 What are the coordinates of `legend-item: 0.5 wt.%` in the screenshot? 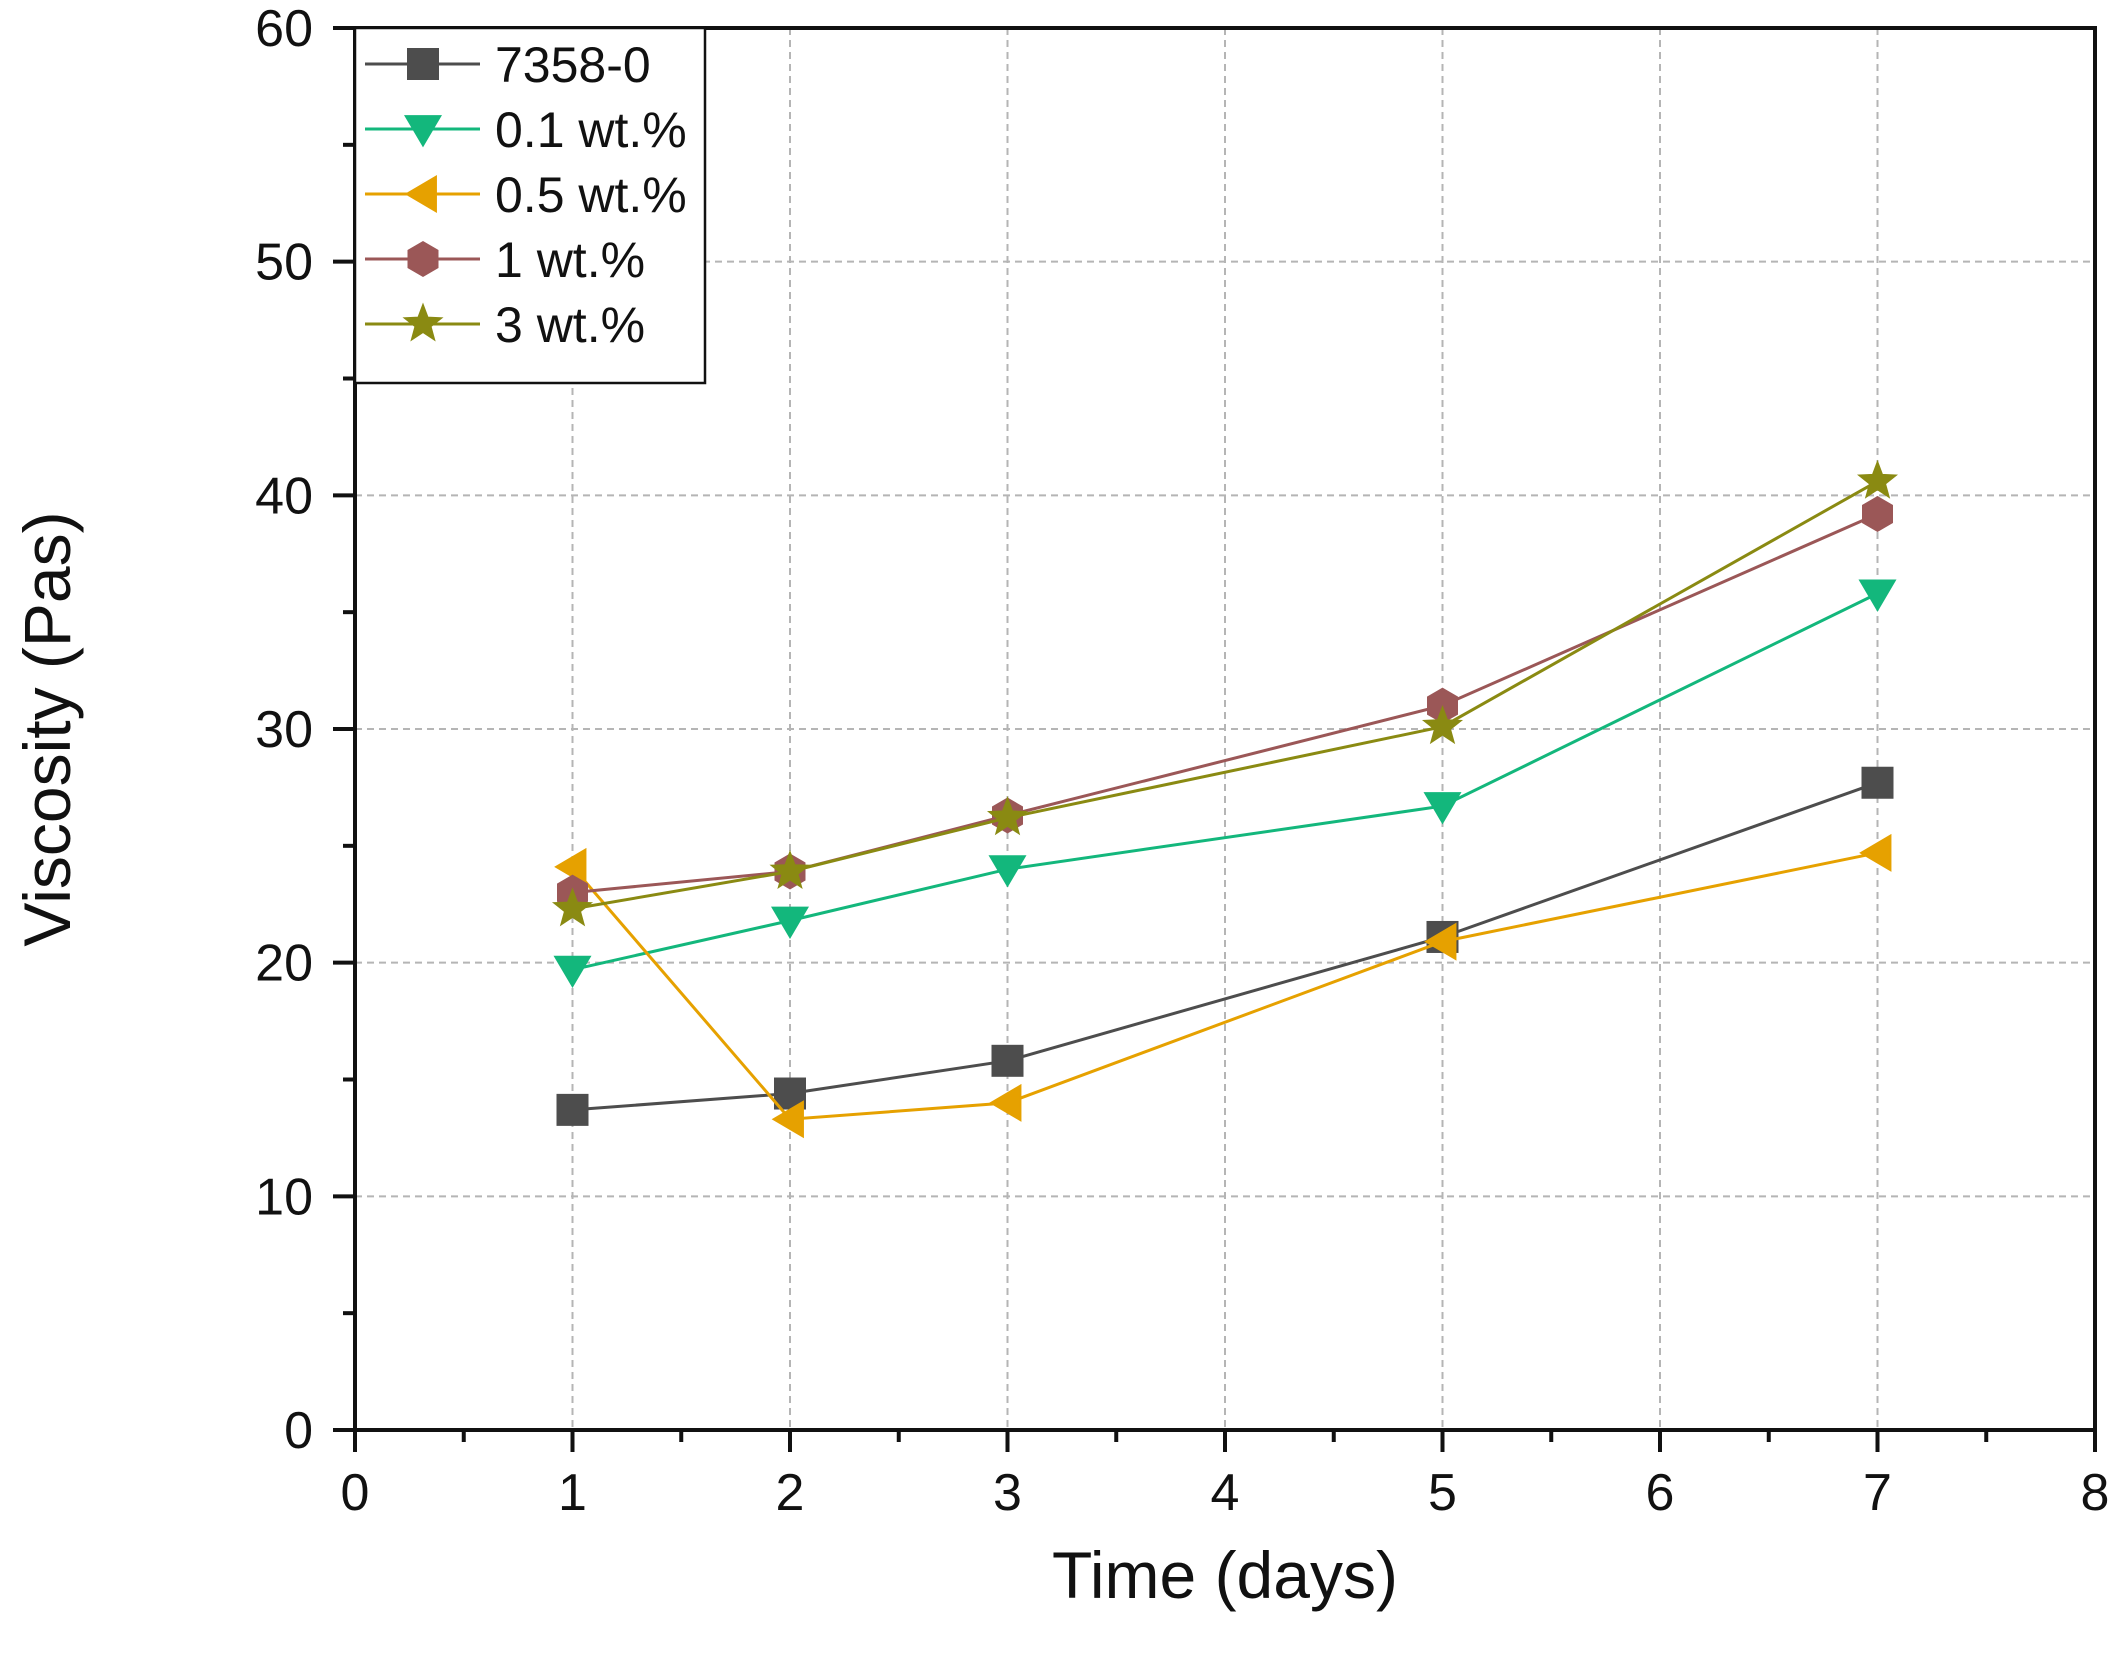 It's located at (526, 195).